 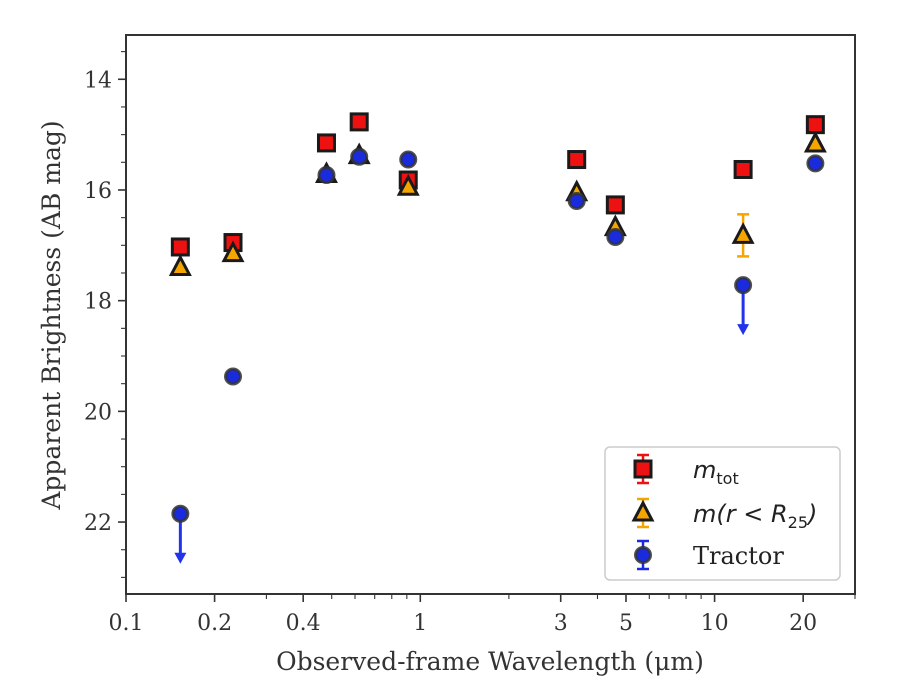 I want to click on y-tick-label: 18, so click(x=98, y=302).